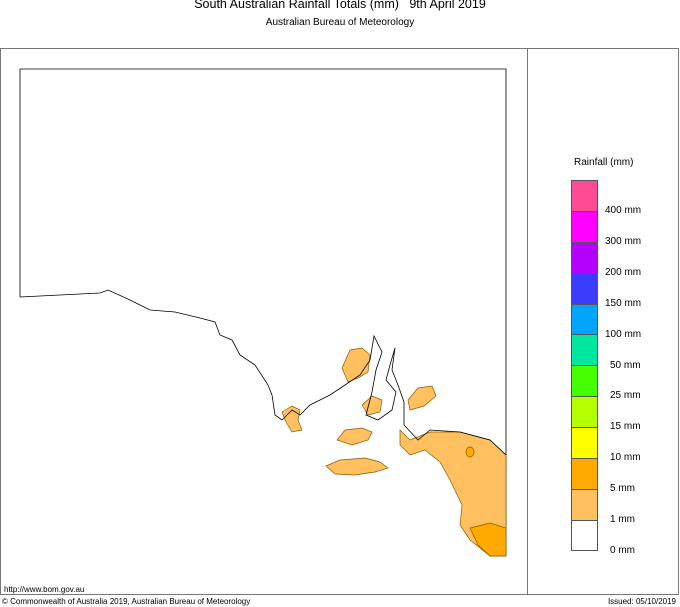 This screenshot has height=607, width=680. What do you see at coordinates (625, 365) in the screenshot?
I see `legend-label: 50 mm` at bounding box center [625, 365].